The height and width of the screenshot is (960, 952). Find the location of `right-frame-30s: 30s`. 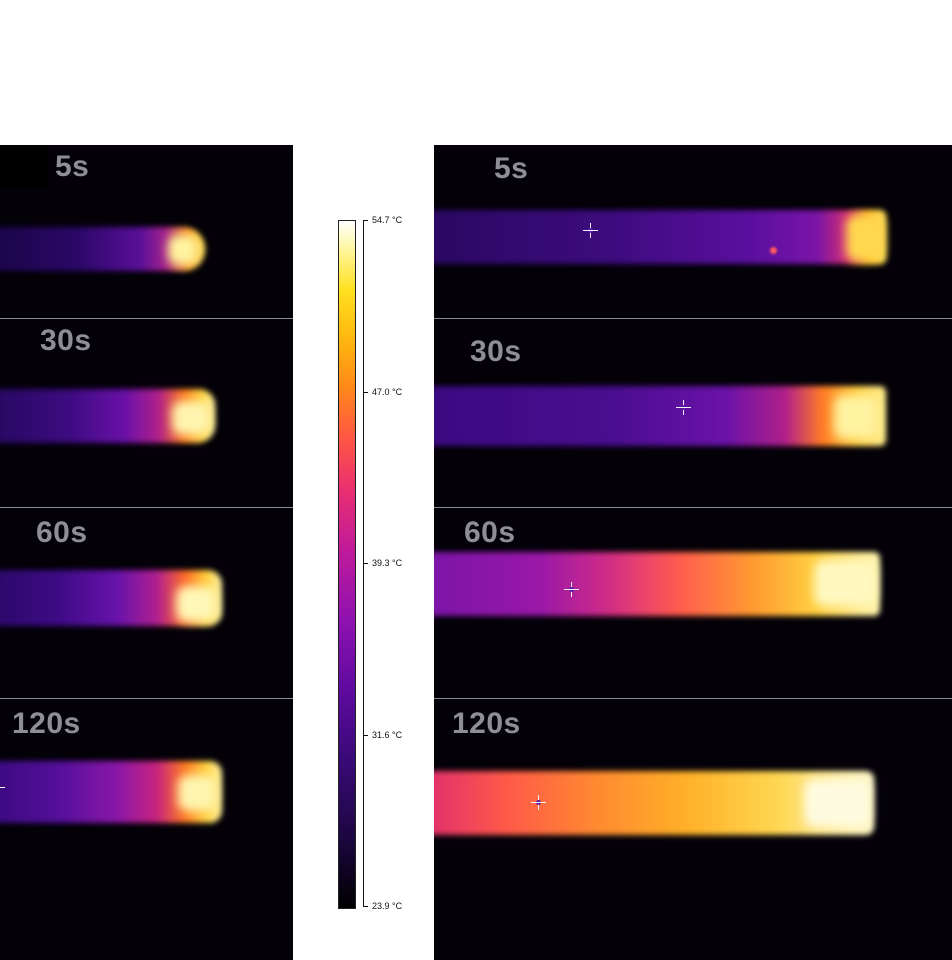

right-frame-30s: 30s is located at coordinates (693, 413).